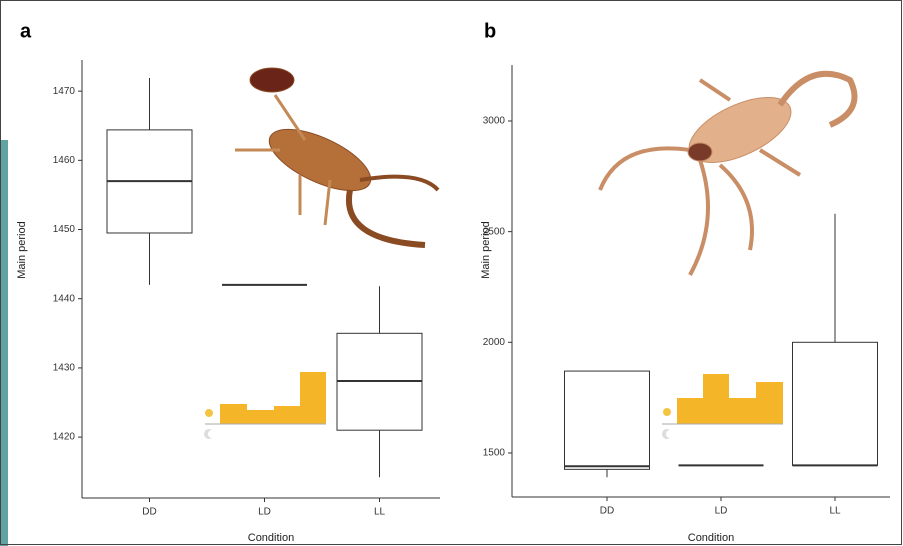  I want to click on y-tick-label: 3000, so click(494, 121).